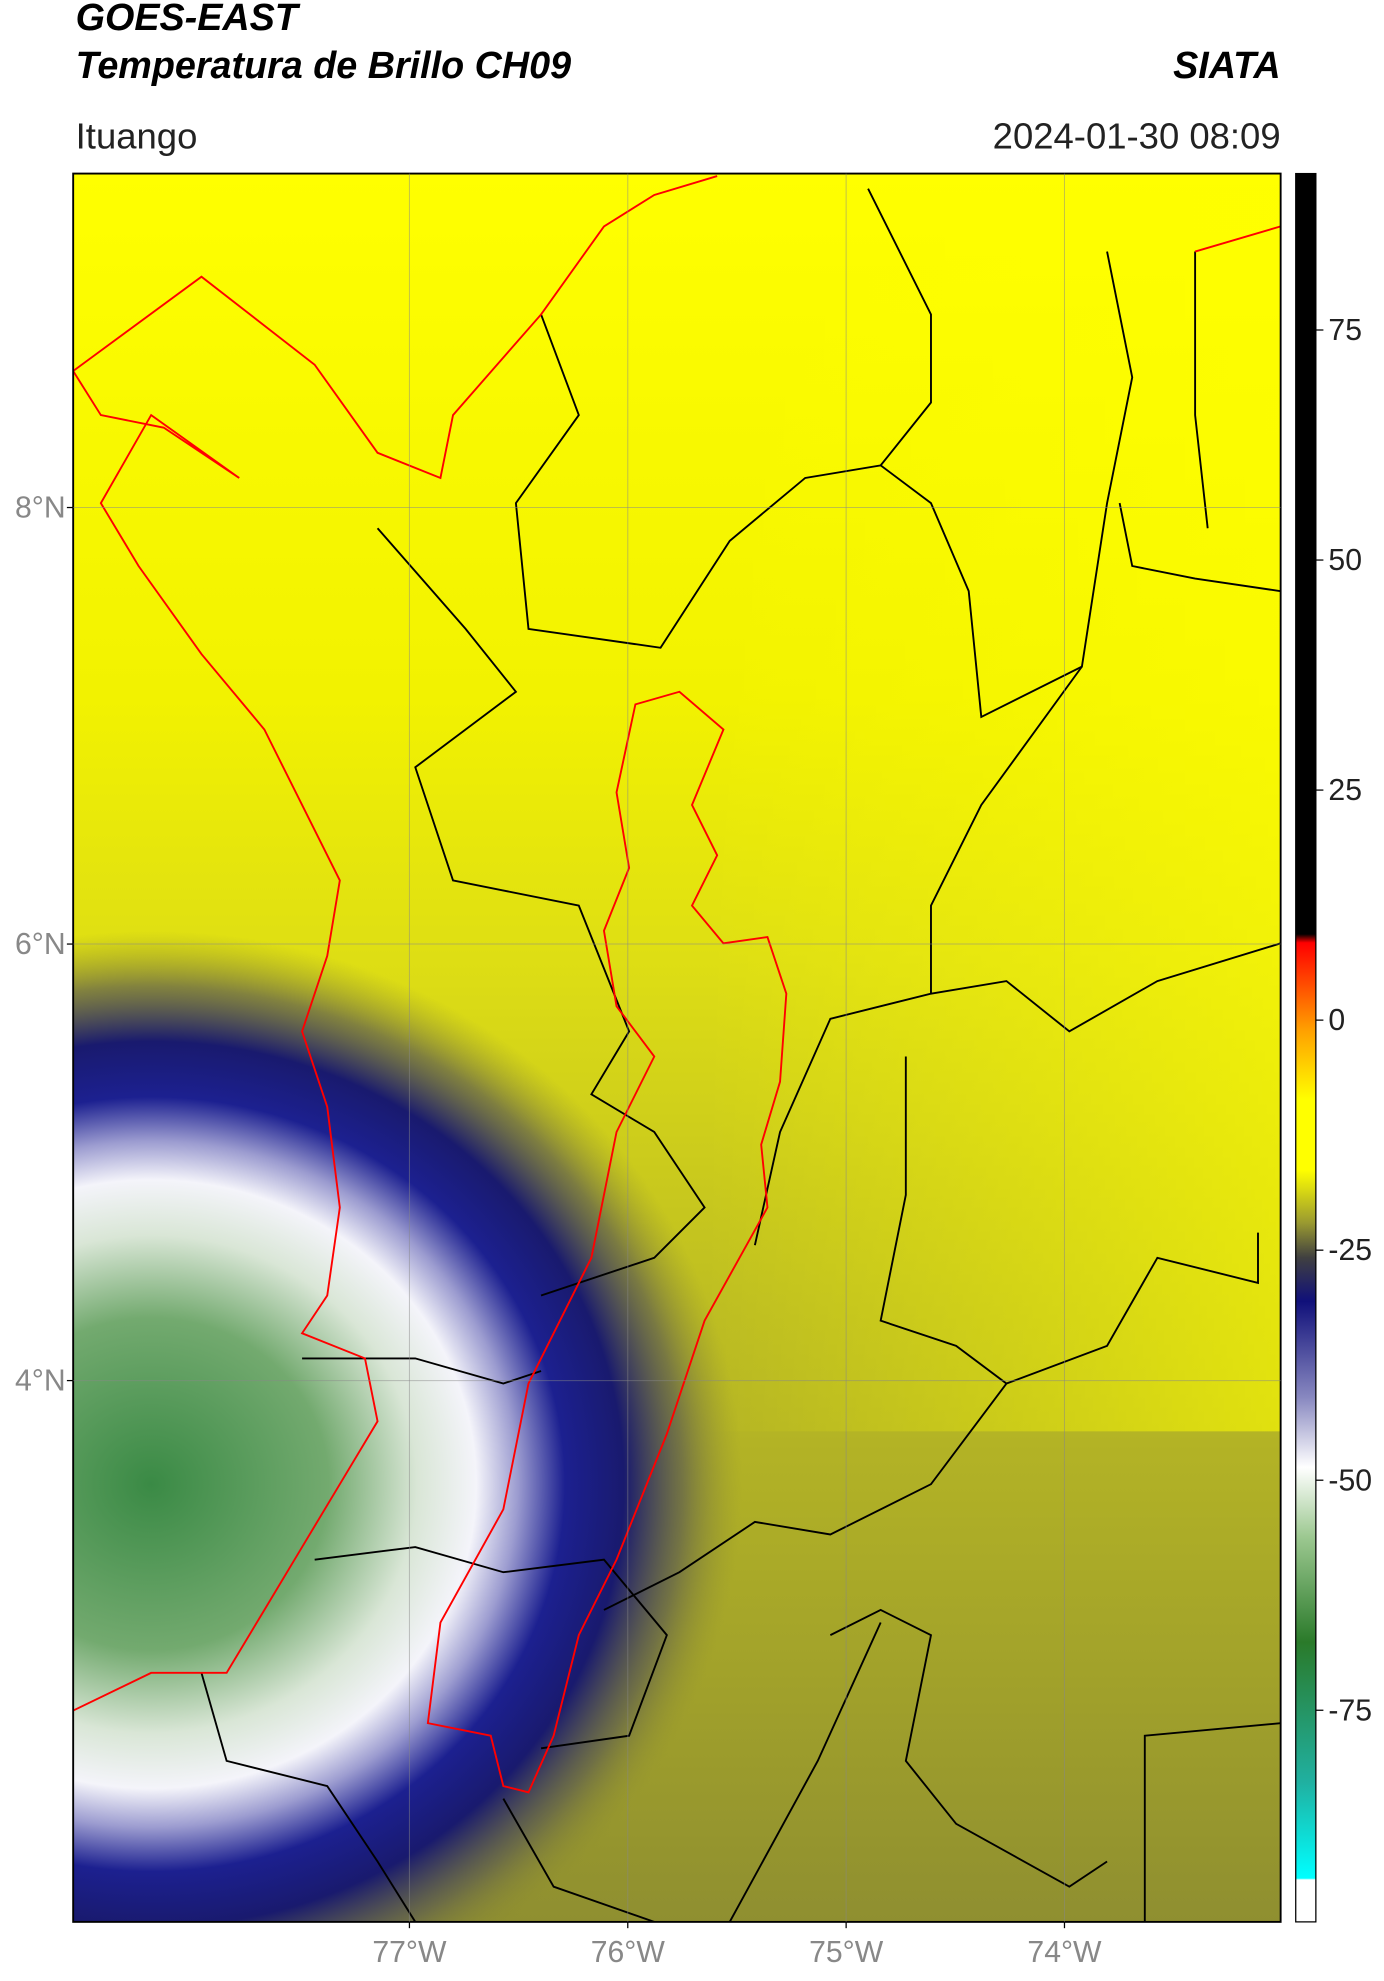 Image resolution: width=1384 pixels, height=1981 pixels. What do you see at coordinates (1350, 1710) in the screenshot?
I see `colorbar-tick-label: -75` at bounding box center [1350, 1710].